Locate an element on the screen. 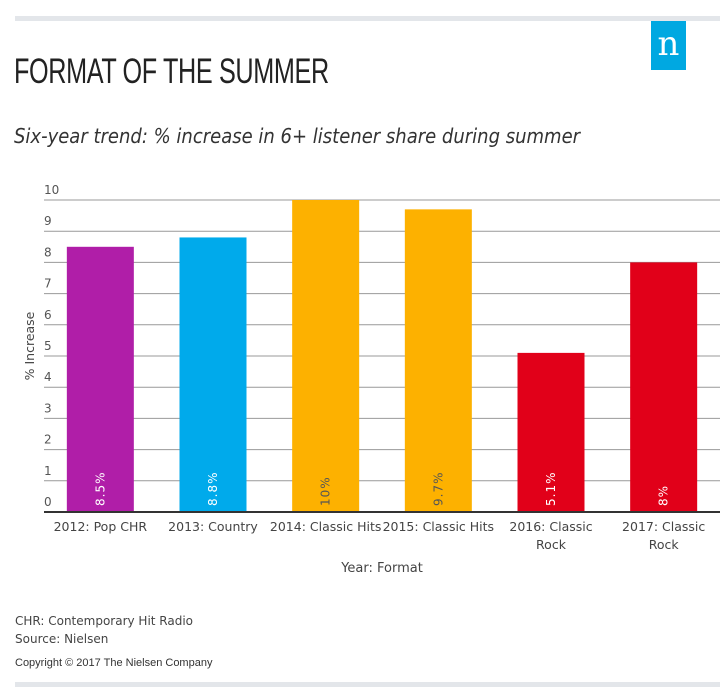 The image size is (726, 699). x-tick-label: 2012: Pop CHR is located at coordinates (101, 526).